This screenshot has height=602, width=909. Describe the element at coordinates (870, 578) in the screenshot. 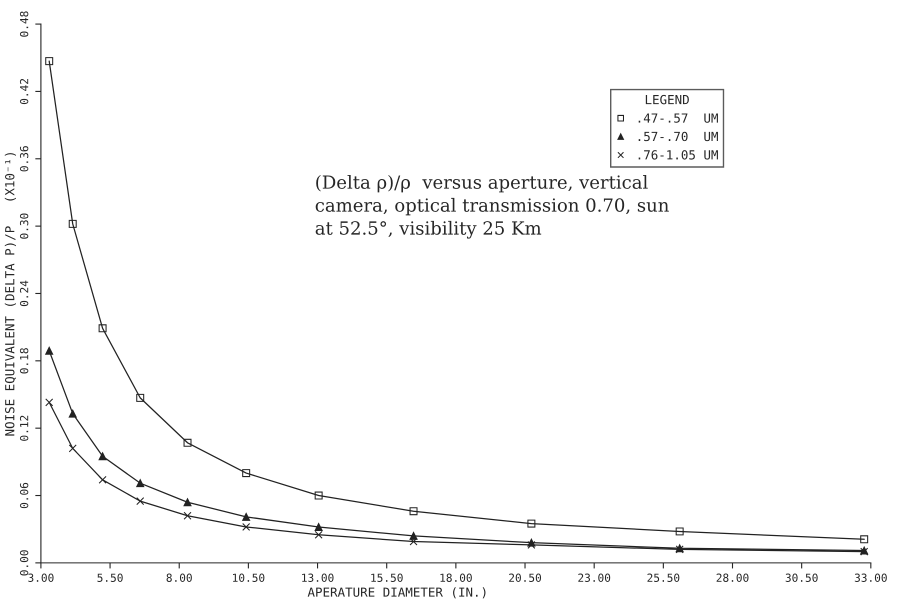

I see `x-tick-label: 33.00` at that location.